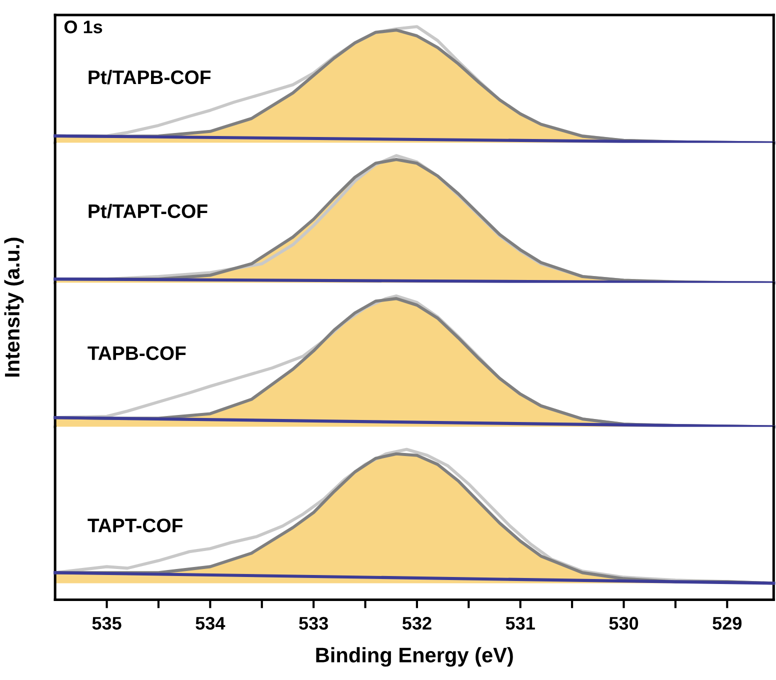 This screenshot has width=776, height=680. What do you see at coordinates (313, 623) in the screenshot?
I see `x-tick-label: 533` at bounding box center [313, 623].